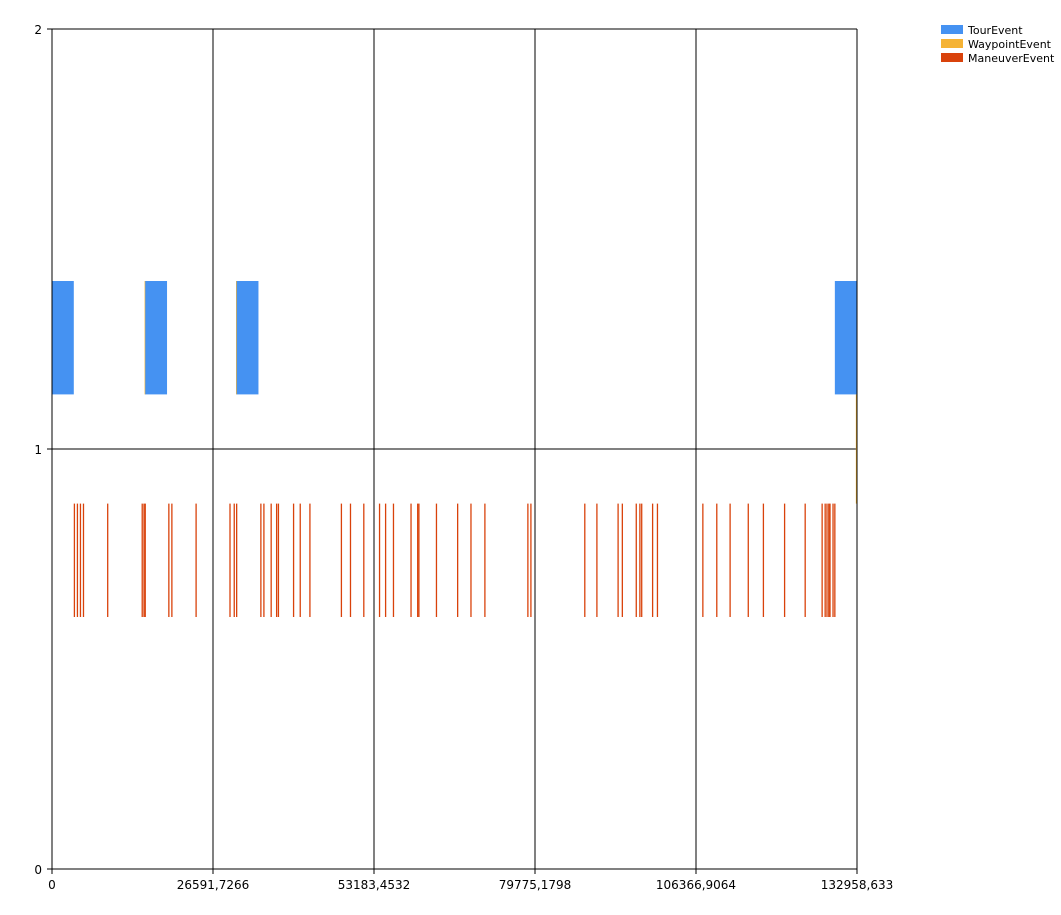  Describe the element at coordinates (857, 885) in the screenshot. I see `x-tick-label: 132958,633` at that location.